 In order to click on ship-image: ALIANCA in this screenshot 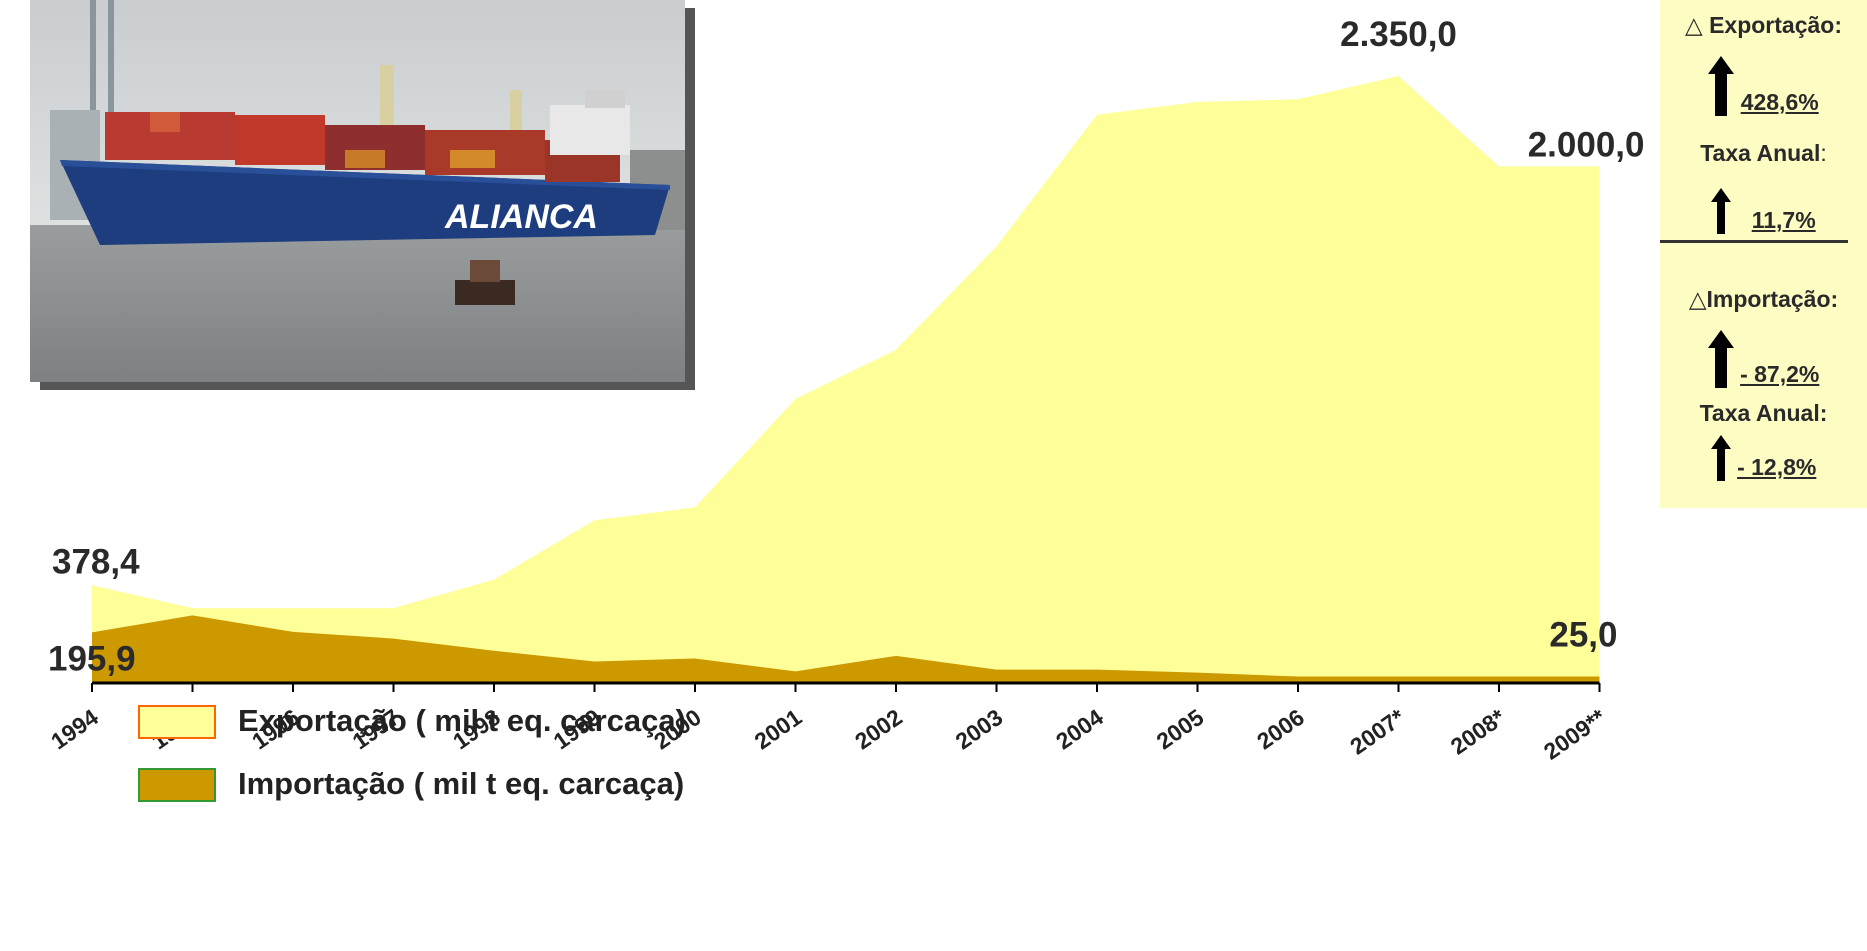, I will do `click(357, 191)`.